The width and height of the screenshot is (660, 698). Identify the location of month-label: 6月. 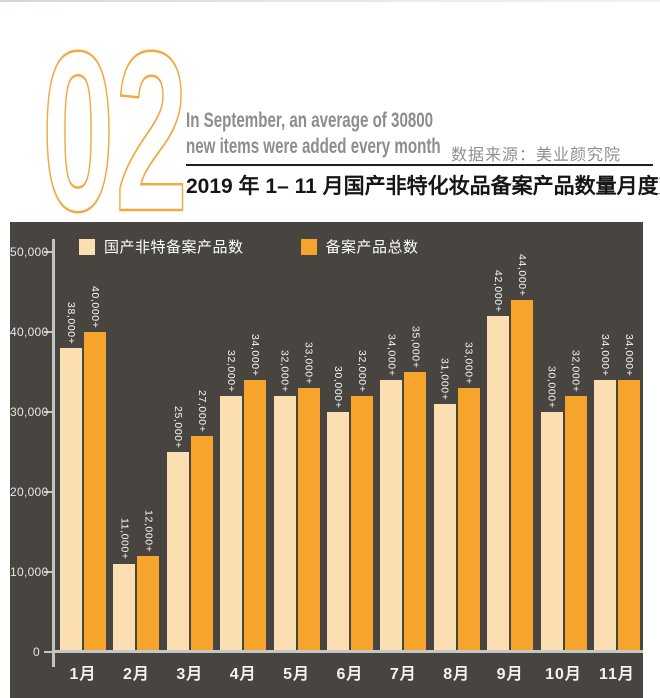
(350, 674).